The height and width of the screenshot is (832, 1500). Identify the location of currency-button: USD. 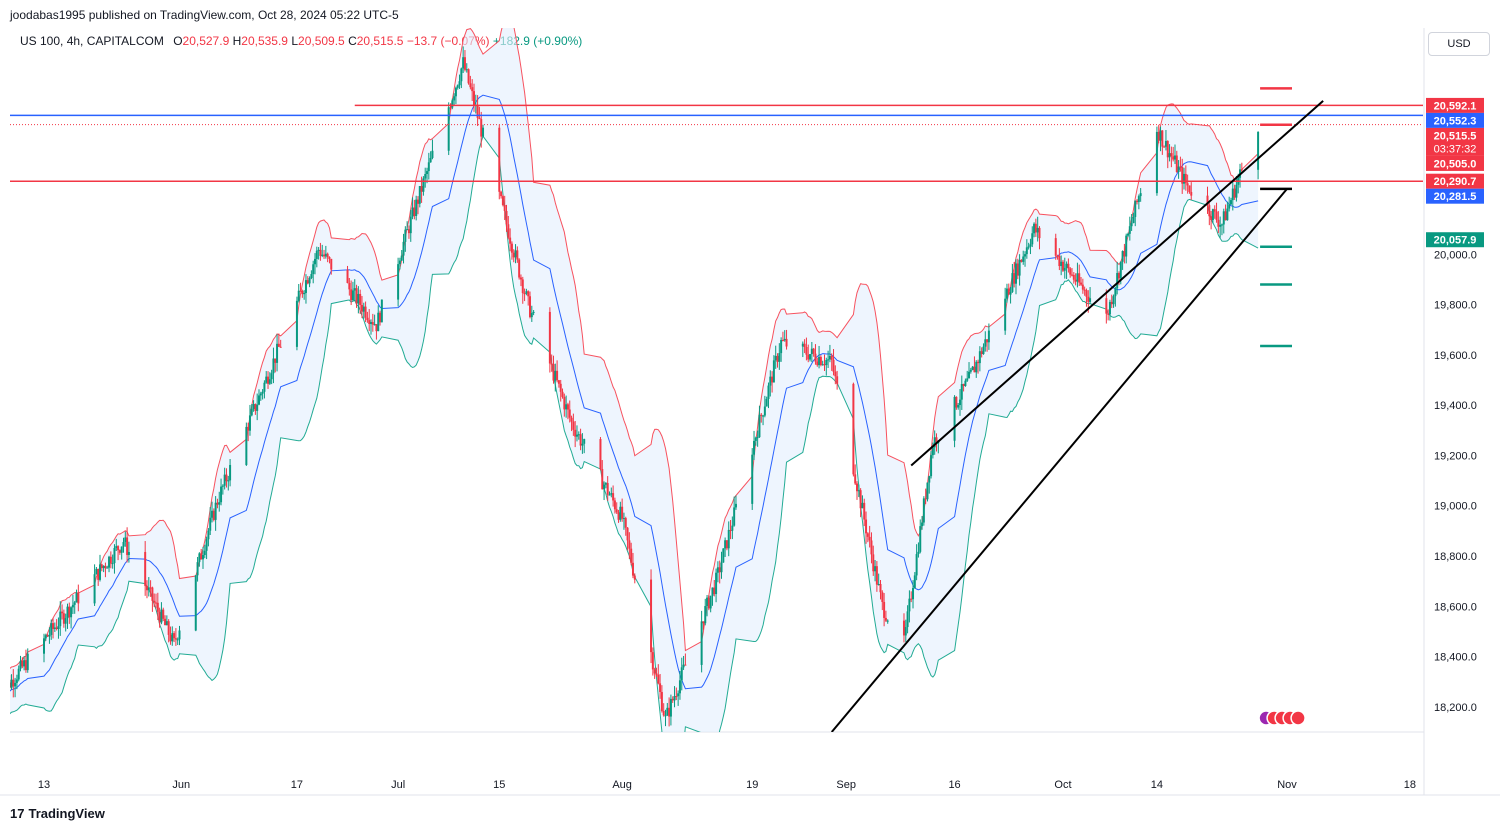
(1459, 44).